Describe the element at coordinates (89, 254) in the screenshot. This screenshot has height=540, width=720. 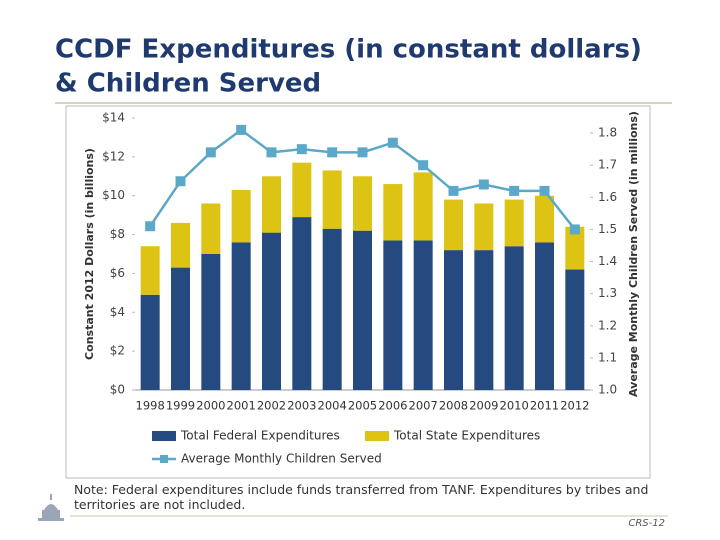
I see `y-axis-title: Constant 2012 Dollars (in billions)` at that location.